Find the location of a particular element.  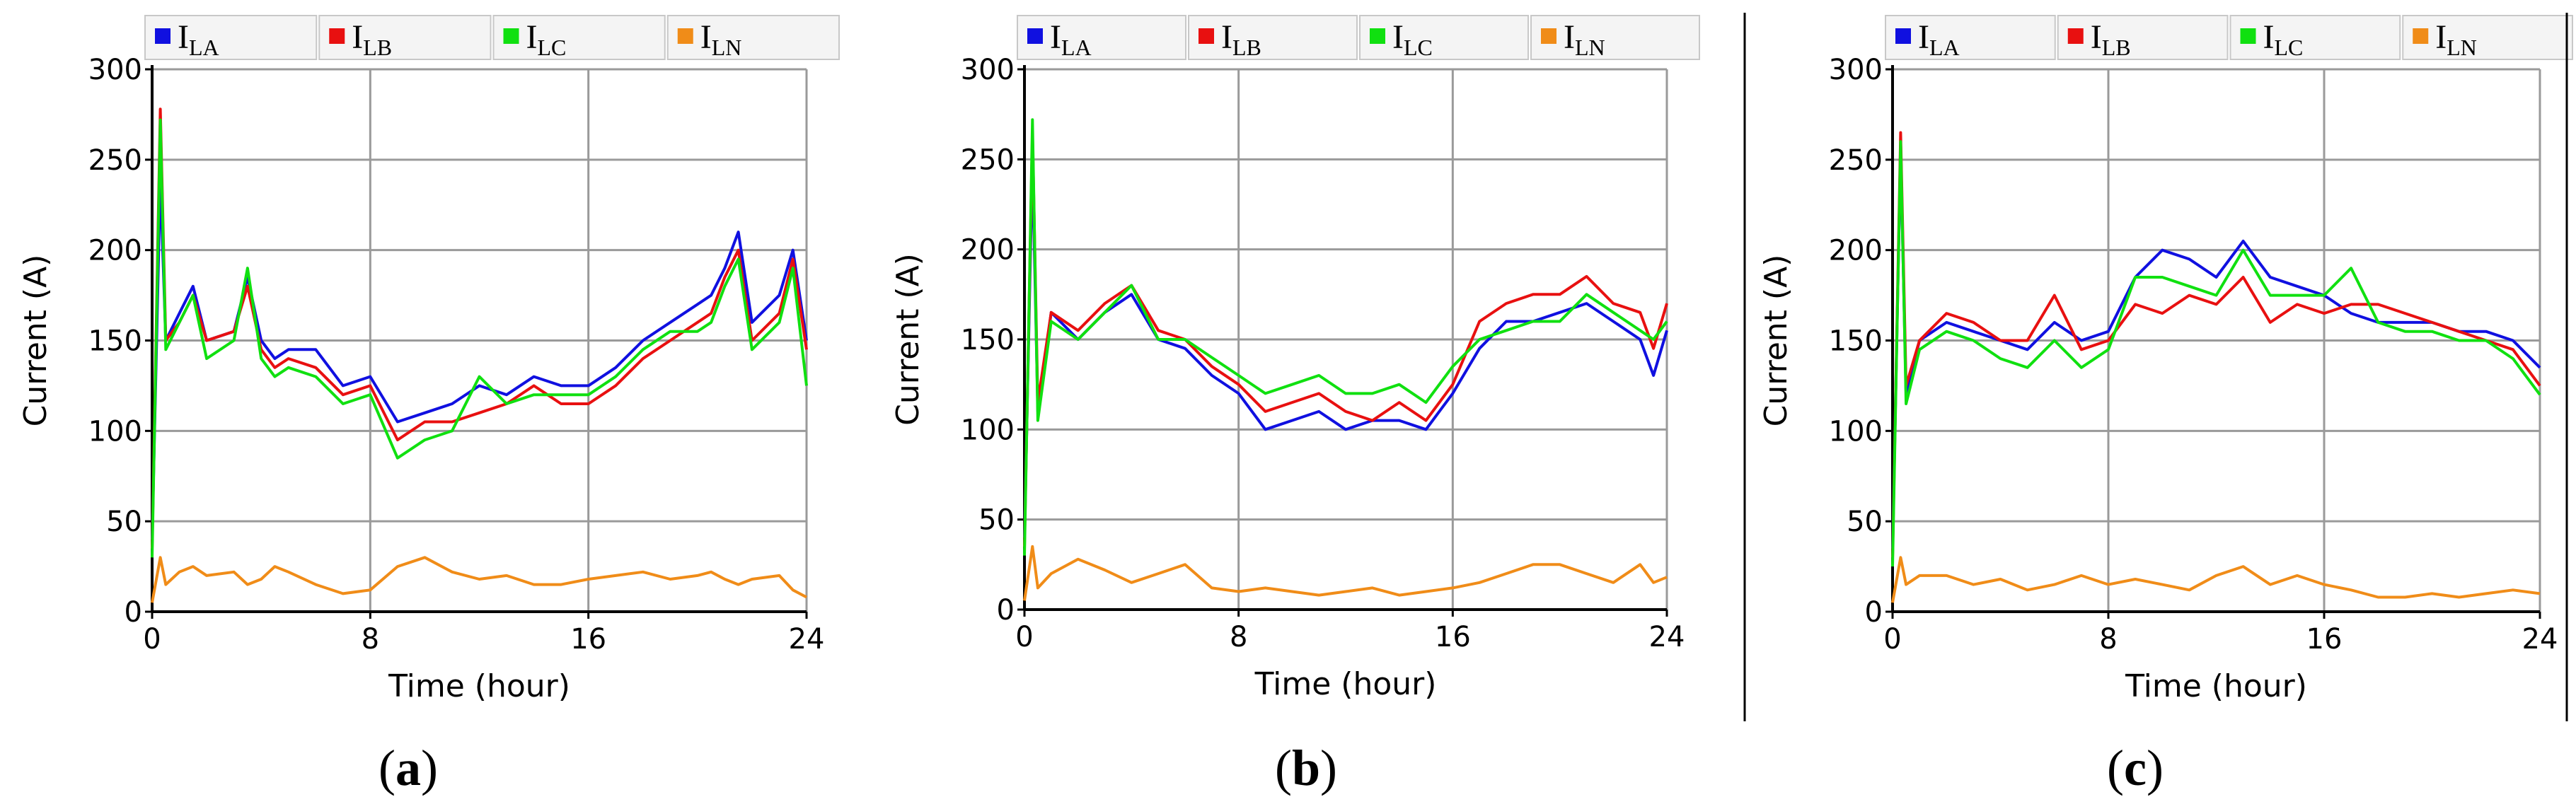

x-tick-label: 0 is located at coordinates (1892, 640).